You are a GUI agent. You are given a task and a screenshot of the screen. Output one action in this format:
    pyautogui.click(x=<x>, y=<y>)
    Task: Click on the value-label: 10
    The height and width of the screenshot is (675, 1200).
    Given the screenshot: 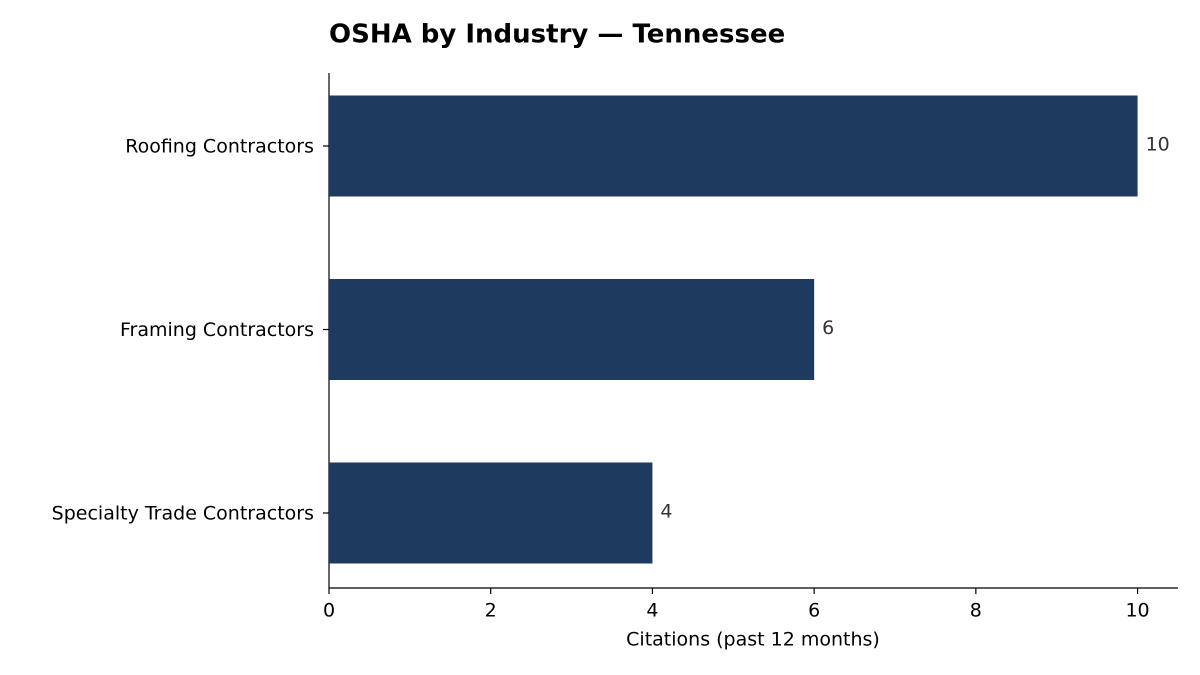 What is the action you would take?
    pyautogui.click(x=1158, y=145)
    